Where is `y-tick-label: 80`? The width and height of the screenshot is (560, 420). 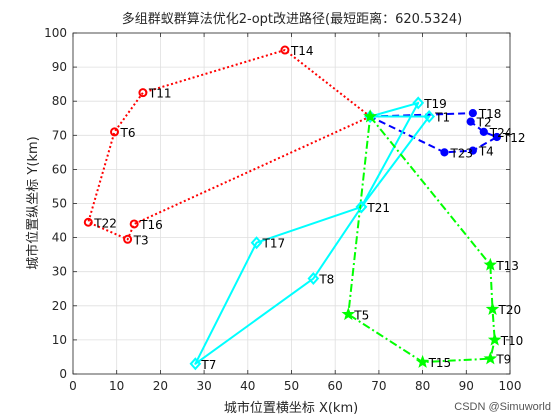 y-tick-label: 80 is located at coordinates (59, 101).